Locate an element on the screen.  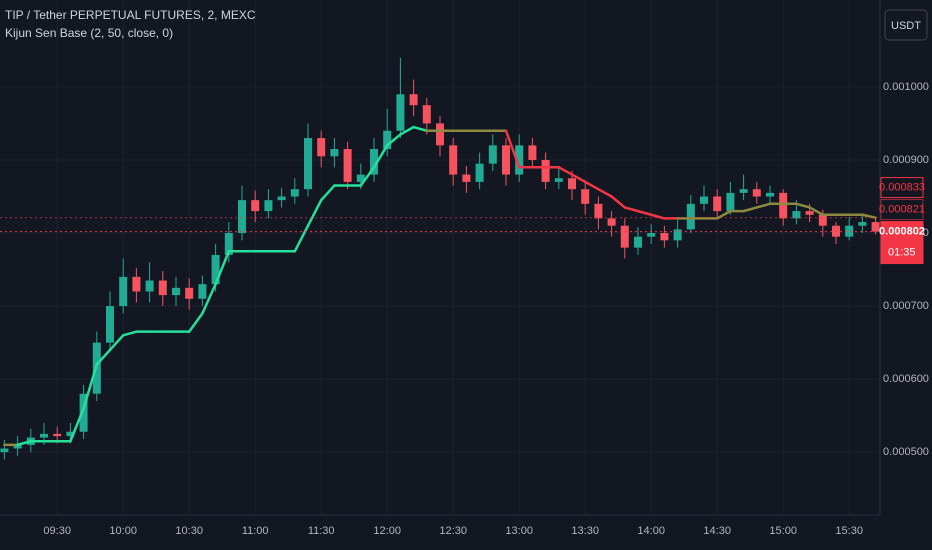
currency-button is located at coordinates (906, 25).